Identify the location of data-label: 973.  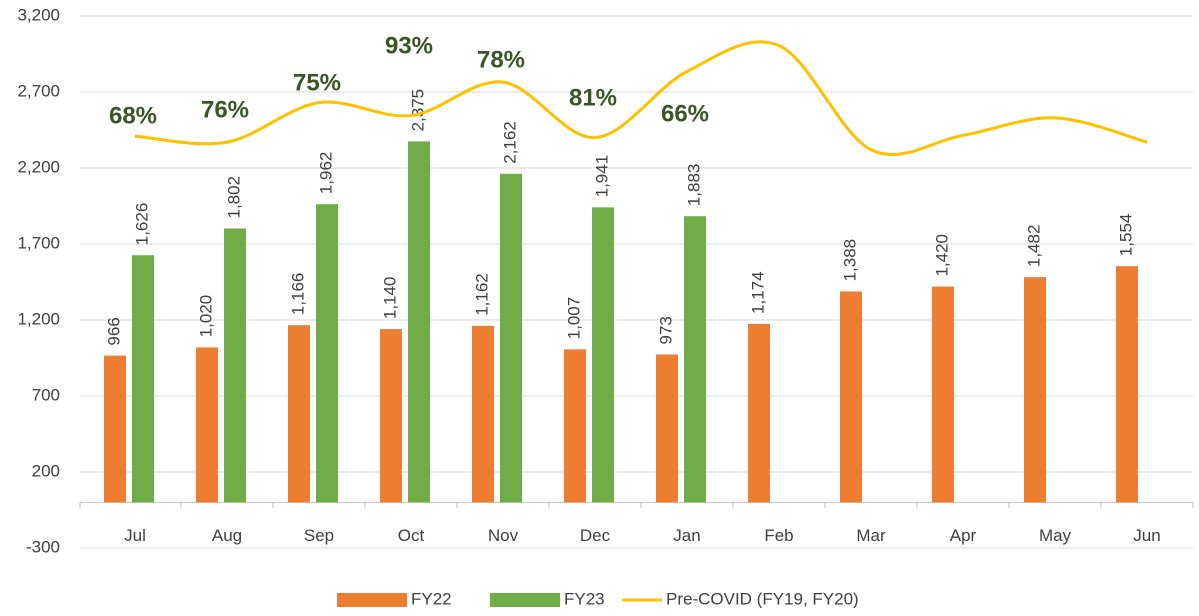
(665, 330).